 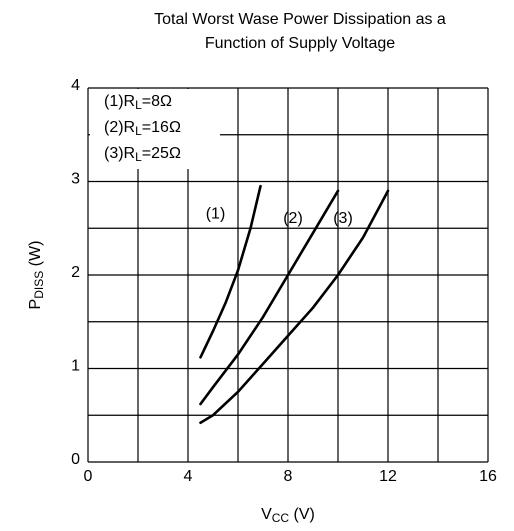 I want to click on x-axis-label: VCC (V), so click(x=288, y=515).